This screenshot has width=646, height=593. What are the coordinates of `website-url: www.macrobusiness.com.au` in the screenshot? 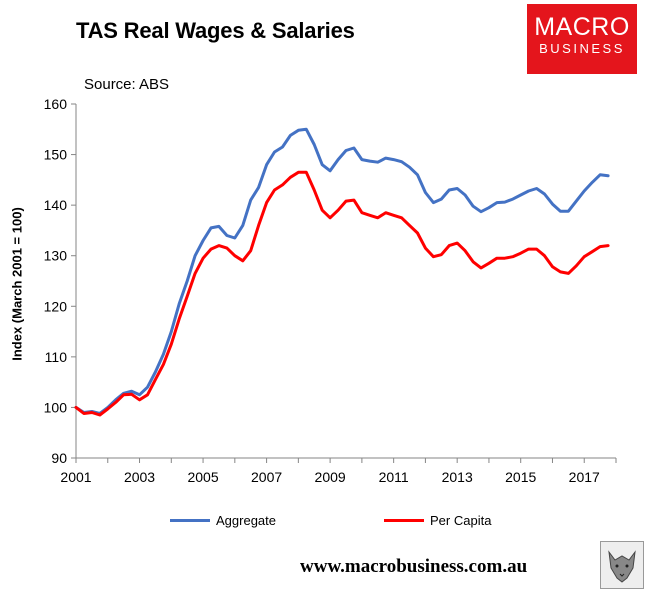 It's located at (414, 566).